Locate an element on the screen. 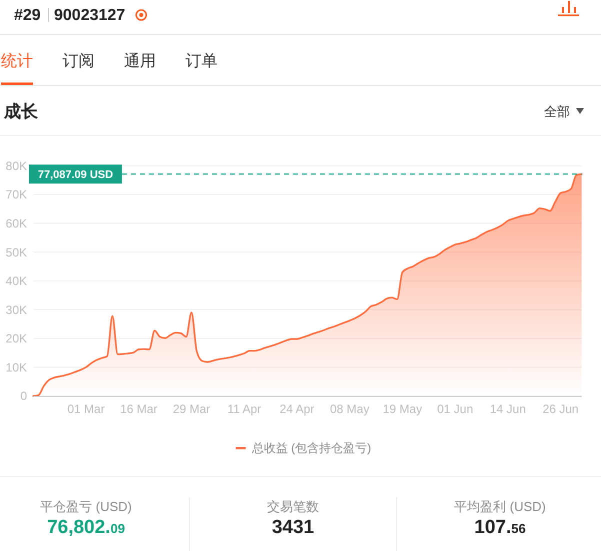 The height and width of the screenshot is (551, 601). text: 107.56 is located at coordinates (500, 527).